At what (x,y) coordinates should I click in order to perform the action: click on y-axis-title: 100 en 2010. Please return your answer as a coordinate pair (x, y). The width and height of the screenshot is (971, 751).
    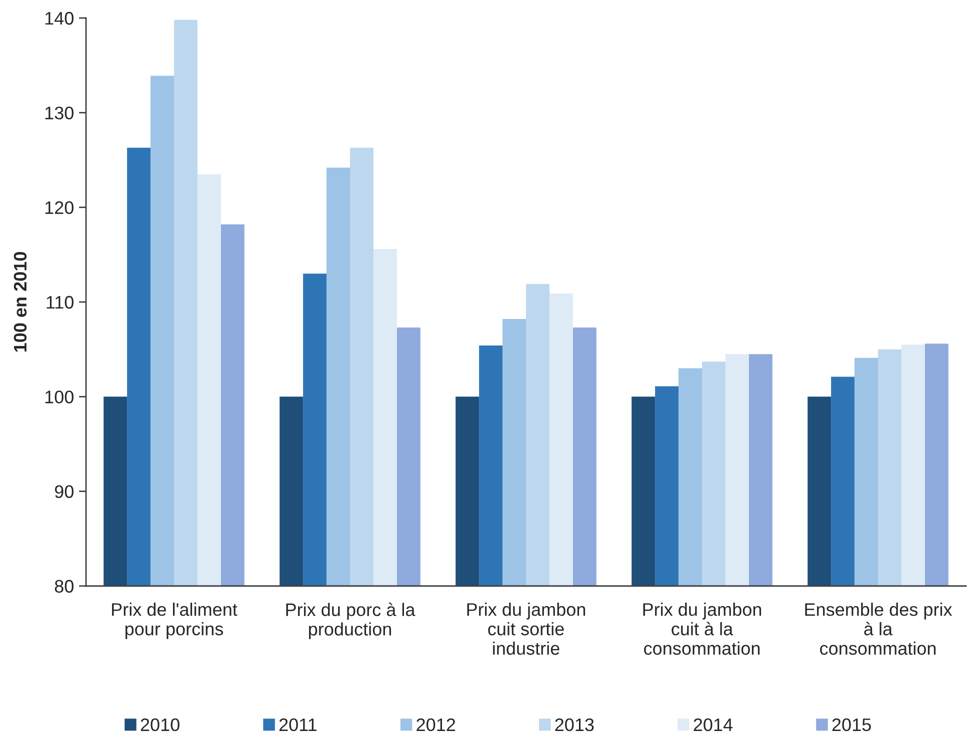
    Looking at the image, I should click on (20, 302).